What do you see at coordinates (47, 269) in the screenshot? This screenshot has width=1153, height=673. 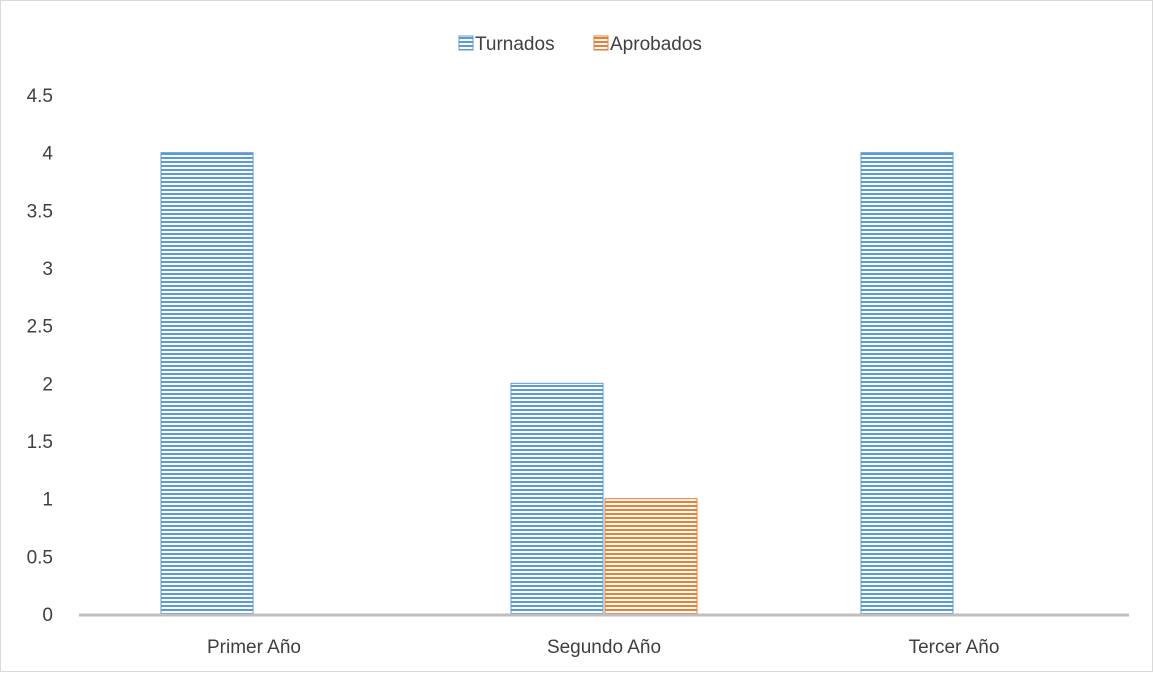 I see `y-tick-label: 3` at bounding box center [47, 269].